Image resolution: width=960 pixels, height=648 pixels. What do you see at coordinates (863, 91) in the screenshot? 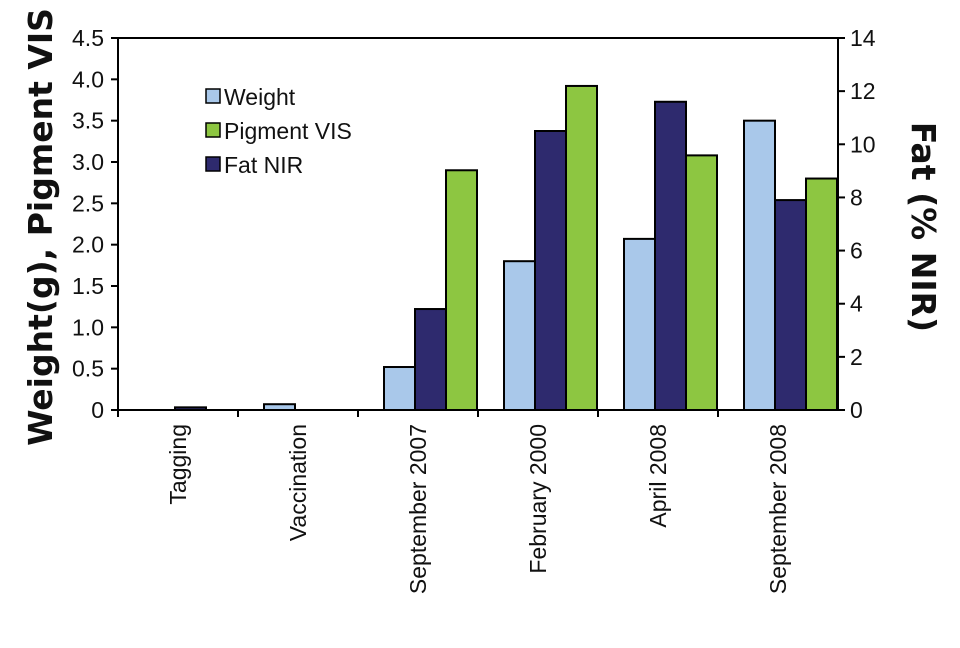
I see `y2-tick-label: 12` at bounding box center [863, 91].